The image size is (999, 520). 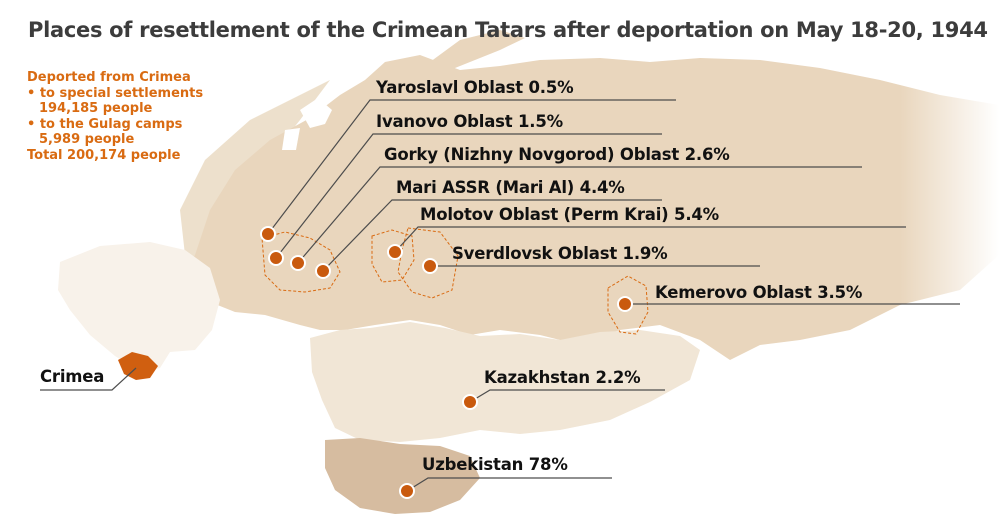 What do you see at coordinates (475, 87) in the screenshot?
I see `label-yaroslavl: Yaroslavl Oblast 0.5%` at bounding box center [475, 87].